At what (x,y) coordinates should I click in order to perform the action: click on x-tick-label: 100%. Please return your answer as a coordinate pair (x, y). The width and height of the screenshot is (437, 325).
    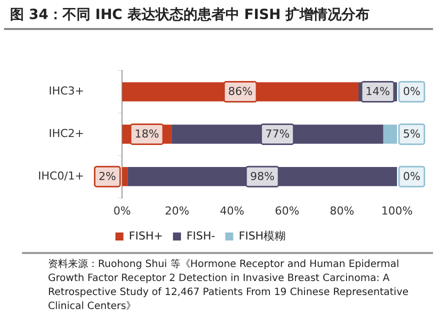
    Looking at the image, I should click on (397, 211).